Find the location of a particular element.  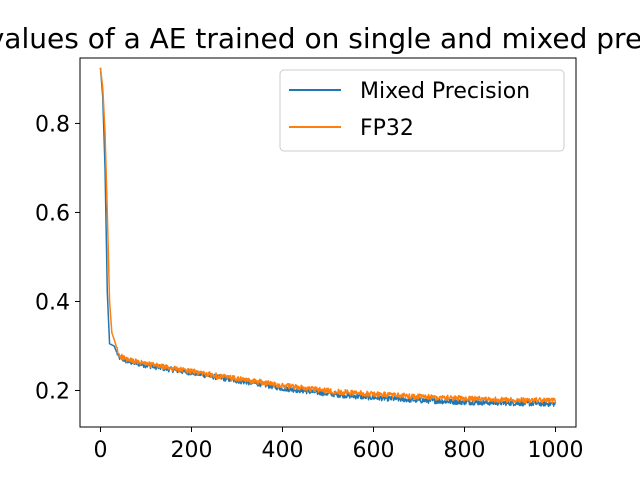

x-tick-label: 600 is located at coordinates (374, 450).